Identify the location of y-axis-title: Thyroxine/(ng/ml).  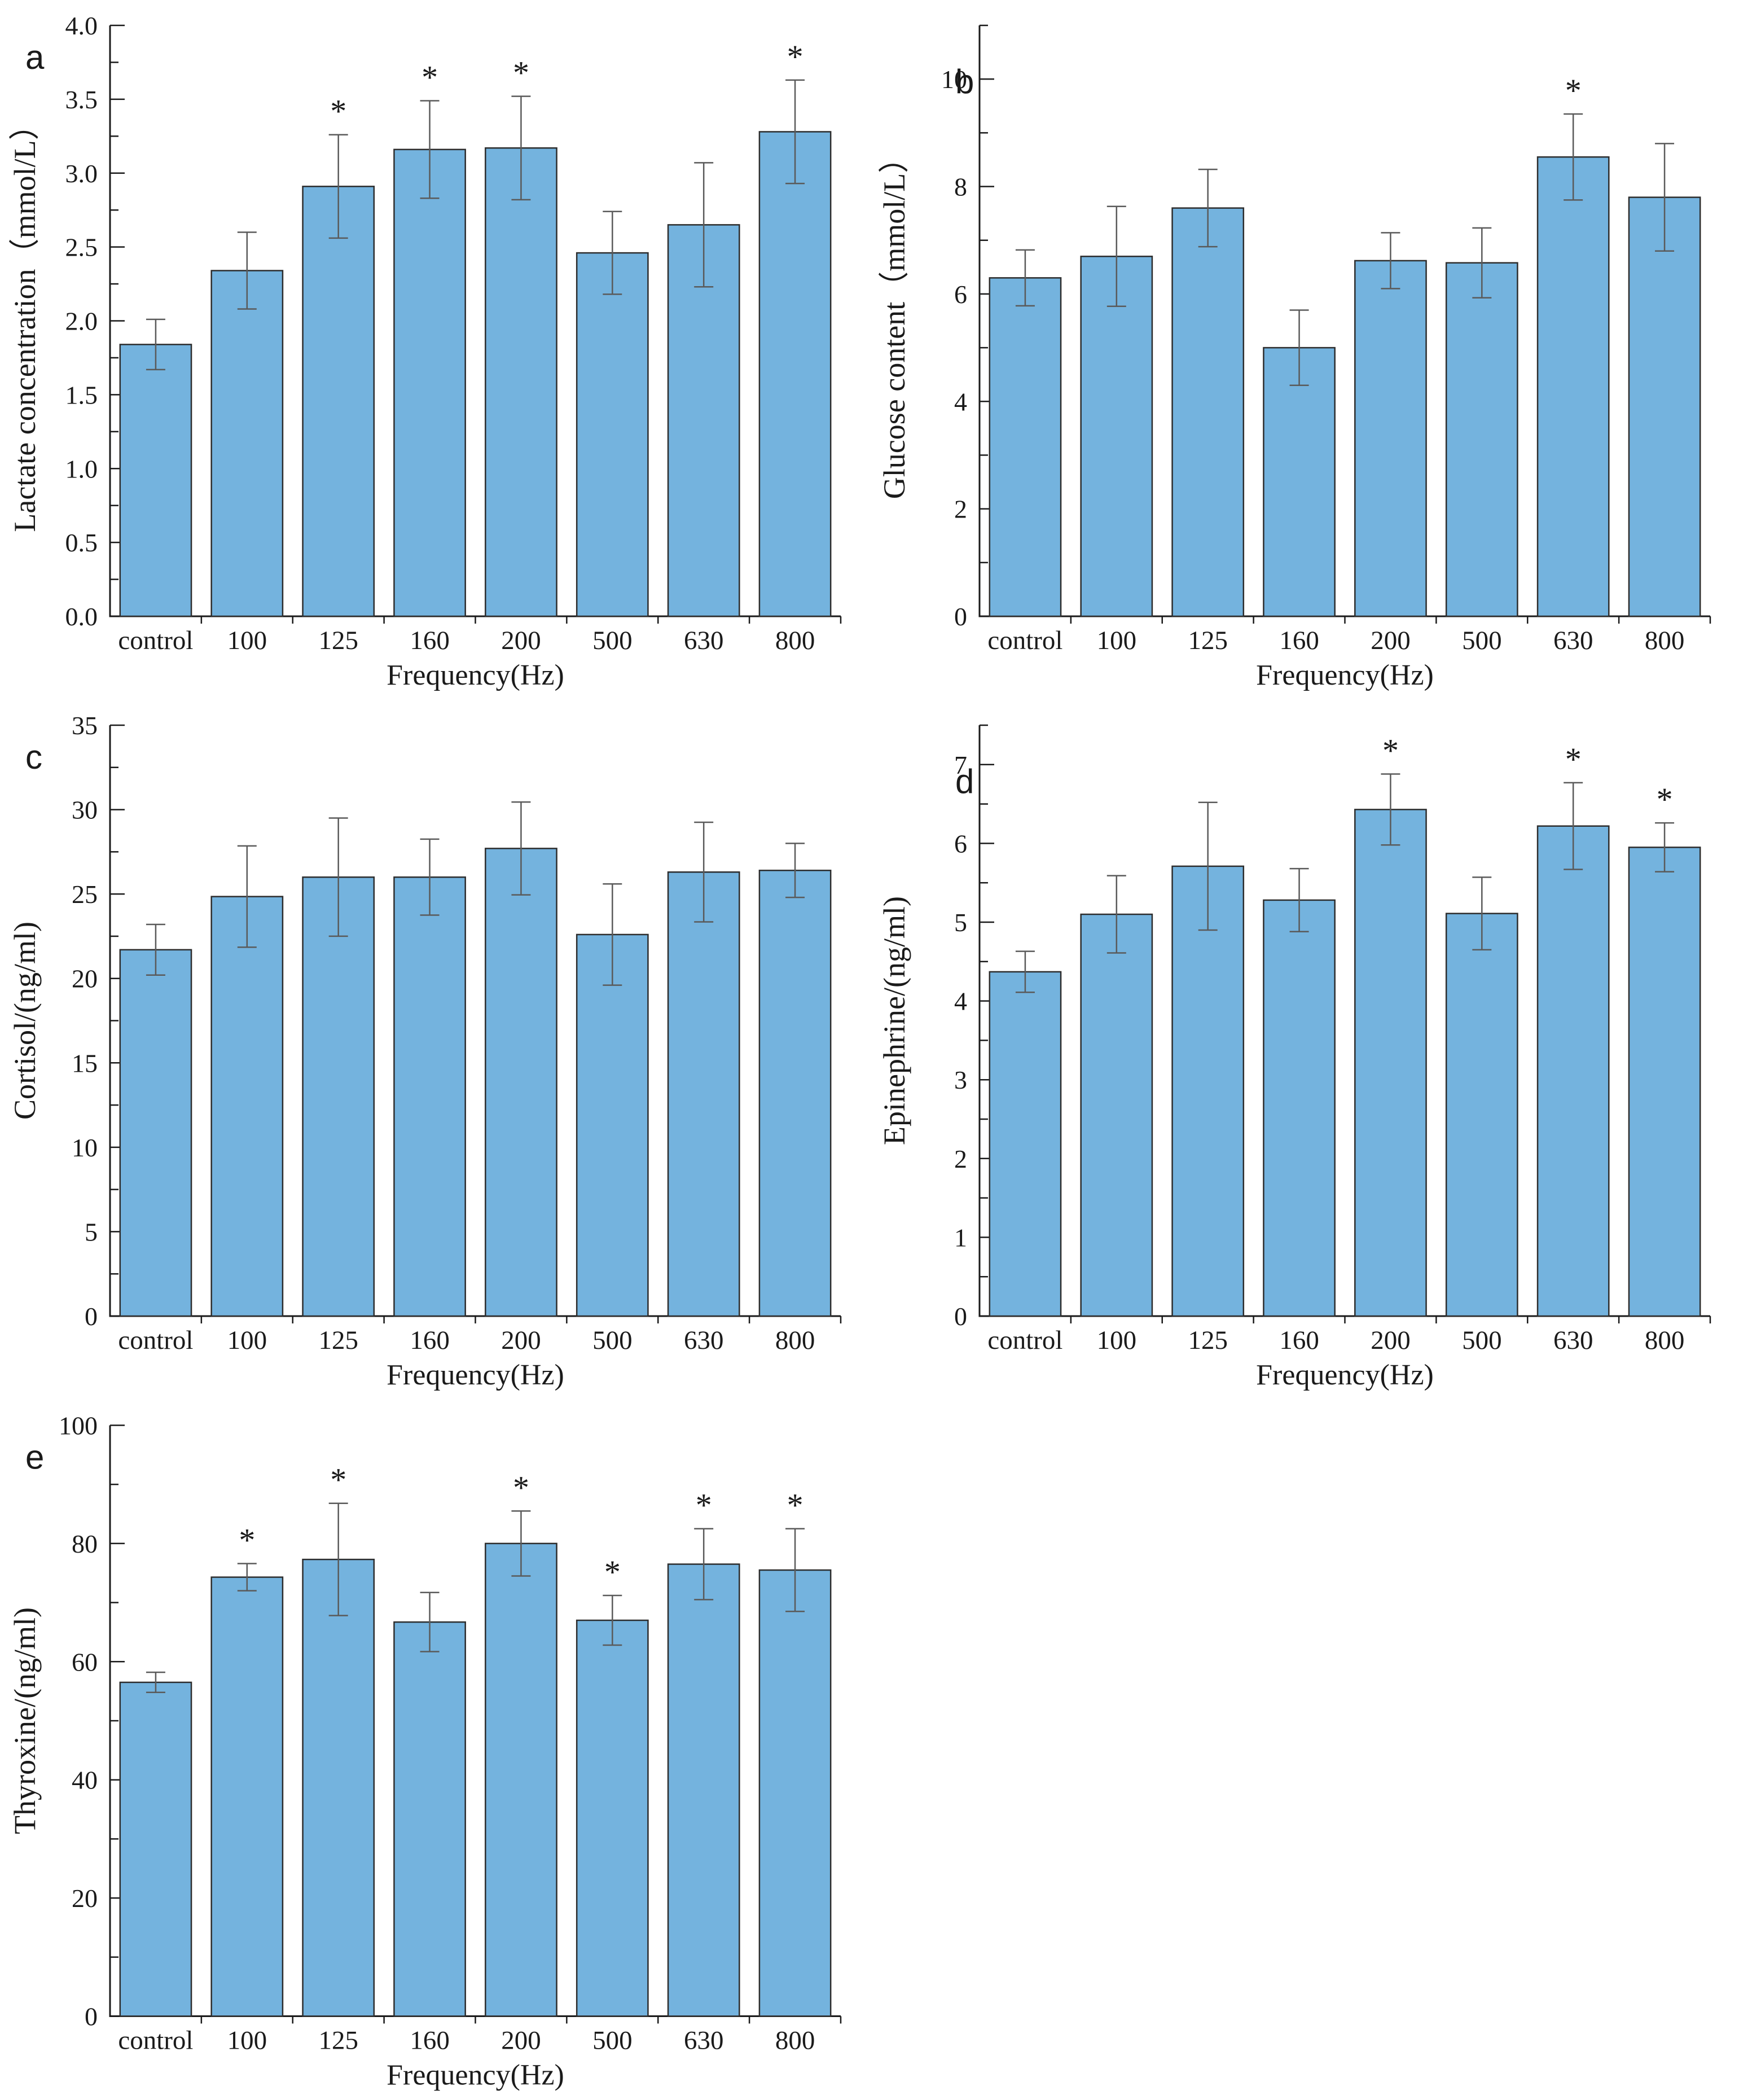
(25, 1720).